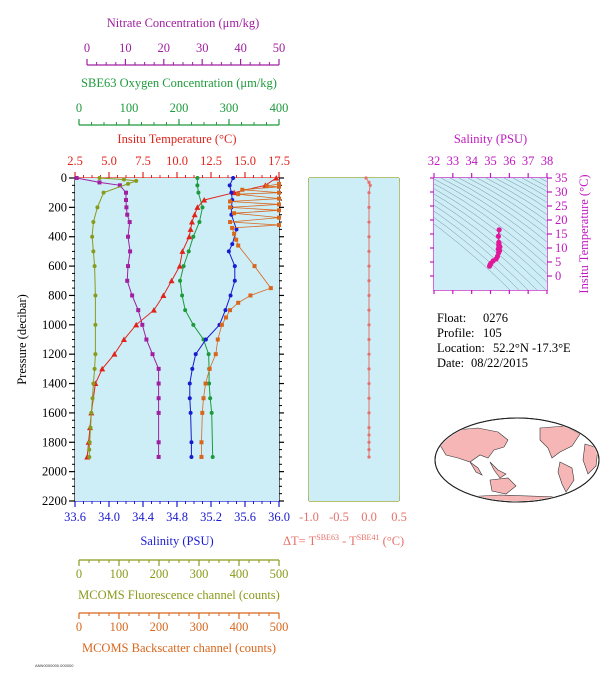 This screenshot has width=616, height=689. I want to click on float-value: 0276, so click(495, 318).